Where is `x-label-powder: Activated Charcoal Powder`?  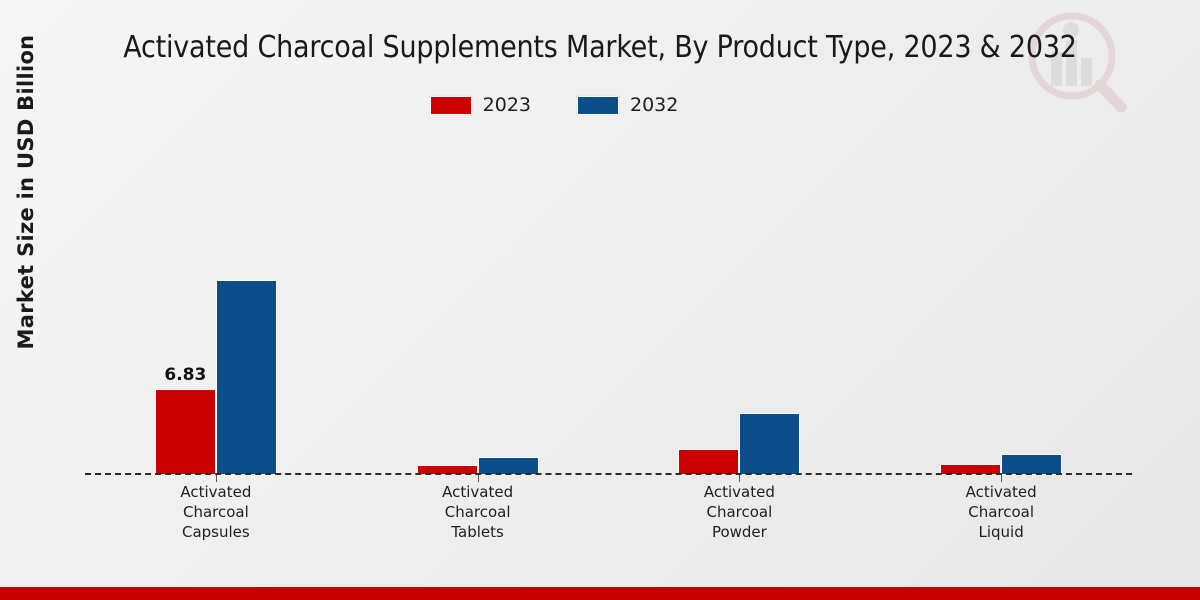
x-label-powder: Activated Charcoal Powder is located at coordinates (740, 512).